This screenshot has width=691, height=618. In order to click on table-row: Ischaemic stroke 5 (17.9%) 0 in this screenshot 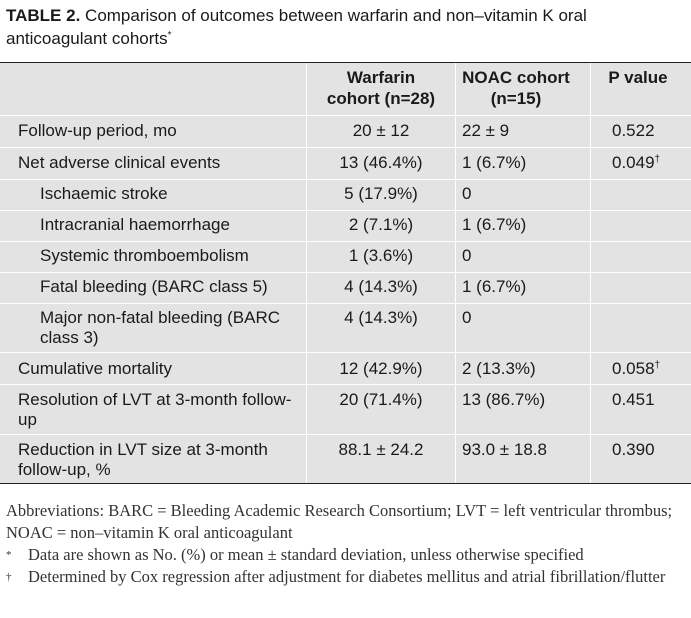, I will do `click(345, 194)`.